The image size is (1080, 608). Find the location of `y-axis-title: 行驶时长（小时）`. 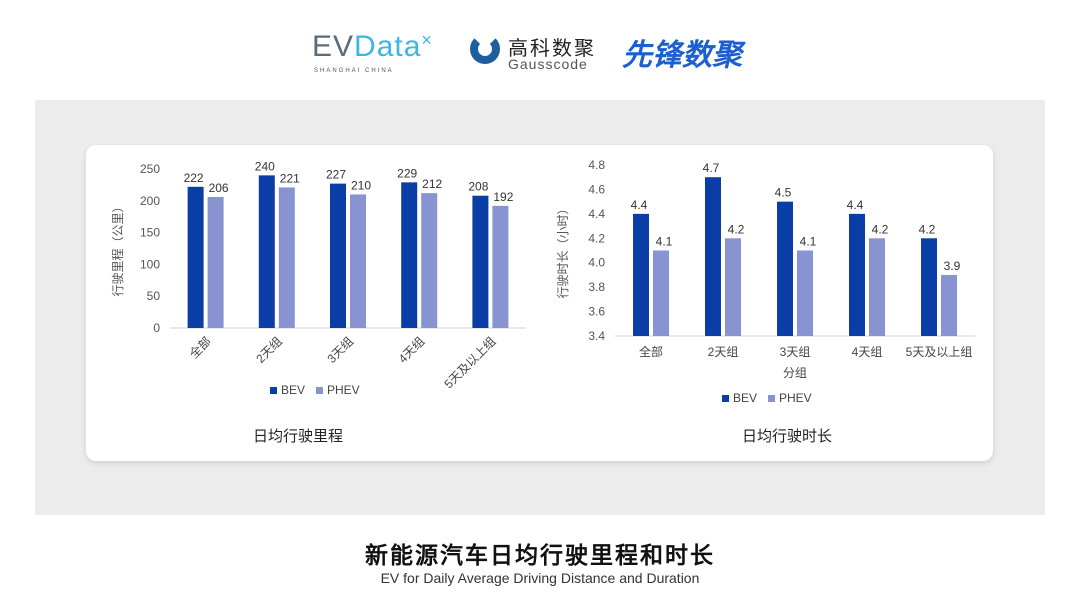

y-axis-title: 行驶时长（小时） is located at coordinates (562, 250).